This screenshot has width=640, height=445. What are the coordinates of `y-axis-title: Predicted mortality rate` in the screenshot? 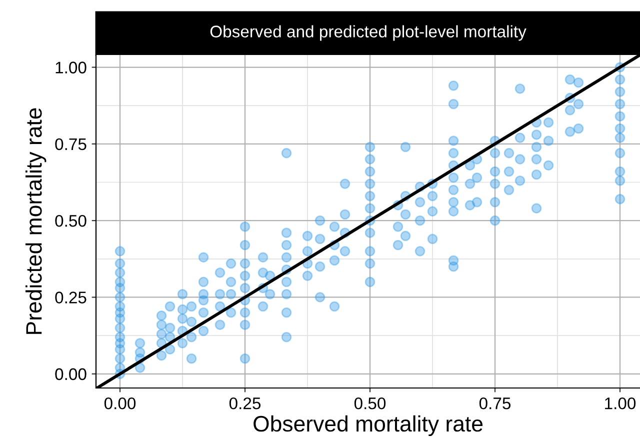 It's located at (35, 221).